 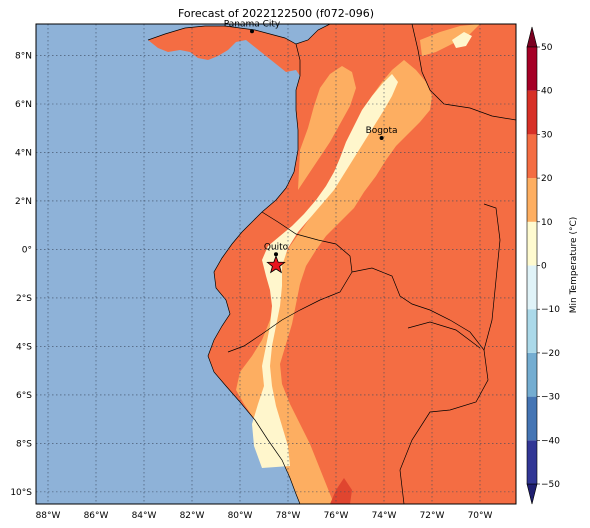 What do you see at coordinates (23, 57) in the screenshot?
I see `latitude-tick-label: 8°N` at bounding box center [23, 57].